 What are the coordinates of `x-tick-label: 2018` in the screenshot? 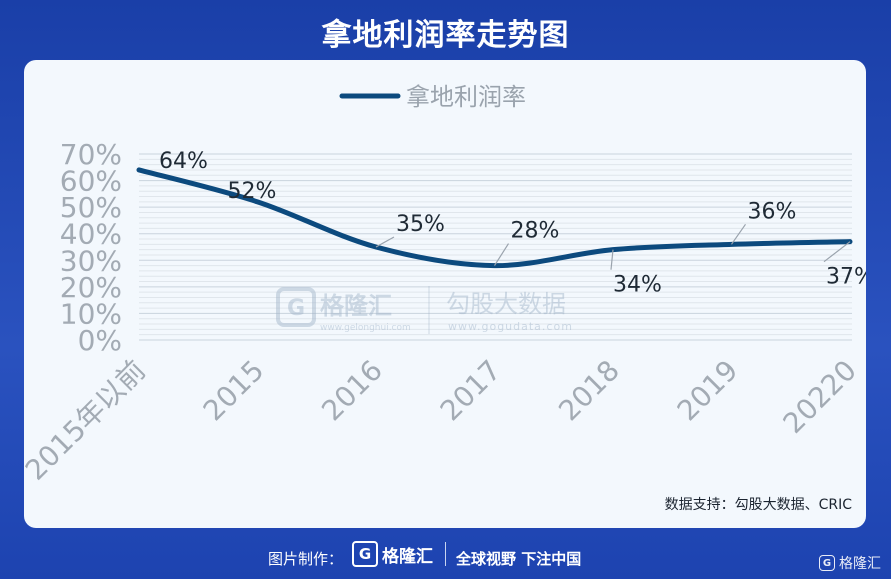 It's located at (589, 391).